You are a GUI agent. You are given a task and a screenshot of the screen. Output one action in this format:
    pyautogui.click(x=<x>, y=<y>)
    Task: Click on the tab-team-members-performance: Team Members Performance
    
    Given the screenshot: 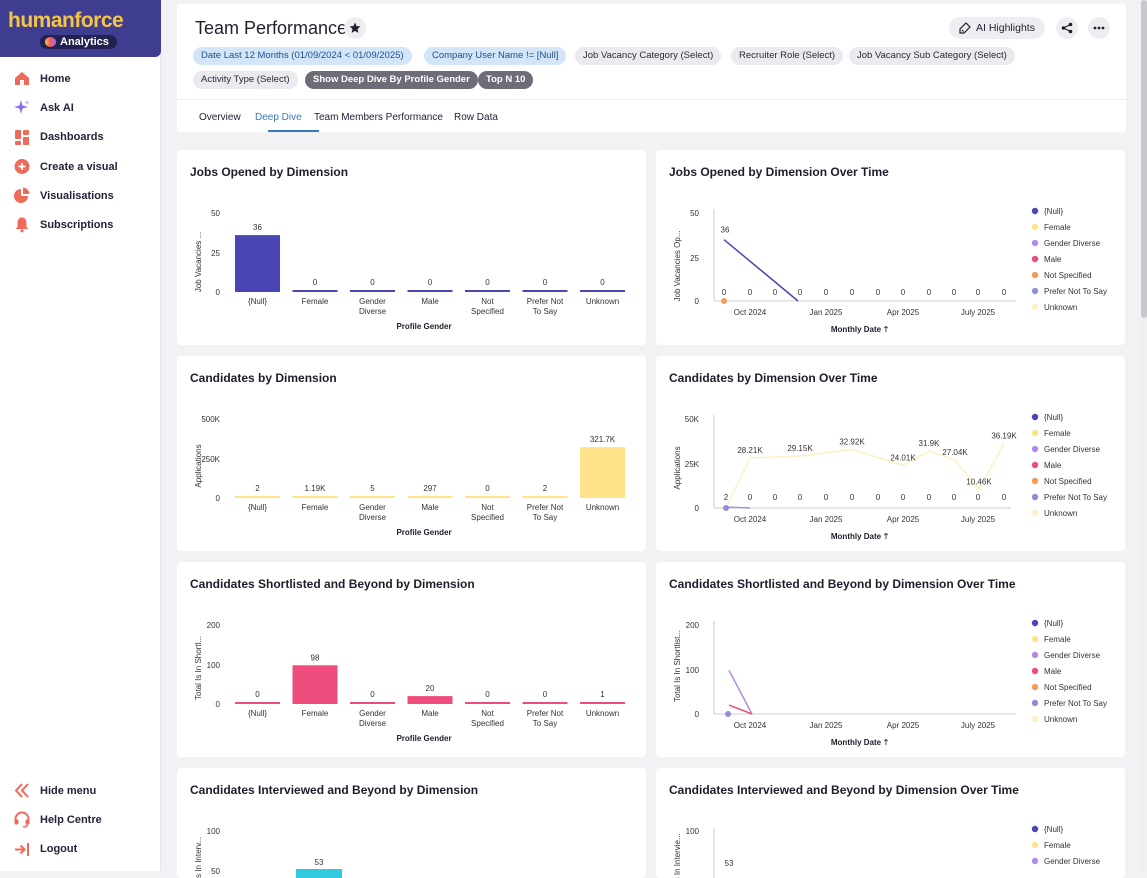 What is the action you would take?
    pyautogui.click(x=378, y=117)
    